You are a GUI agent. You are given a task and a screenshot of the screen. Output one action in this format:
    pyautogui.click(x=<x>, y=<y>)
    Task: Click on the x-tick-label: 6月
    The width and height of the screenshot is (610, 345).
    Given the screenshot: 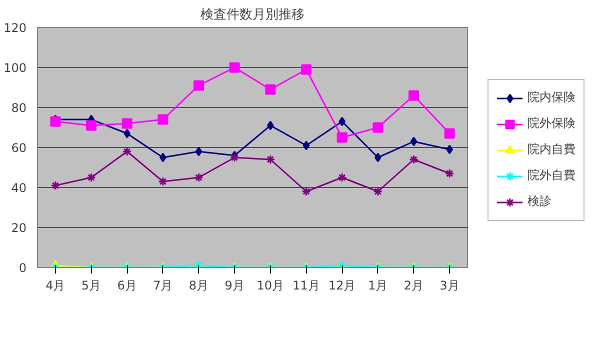 What is the action you would take?
    pyautogui.click(x=127, y=285)
    